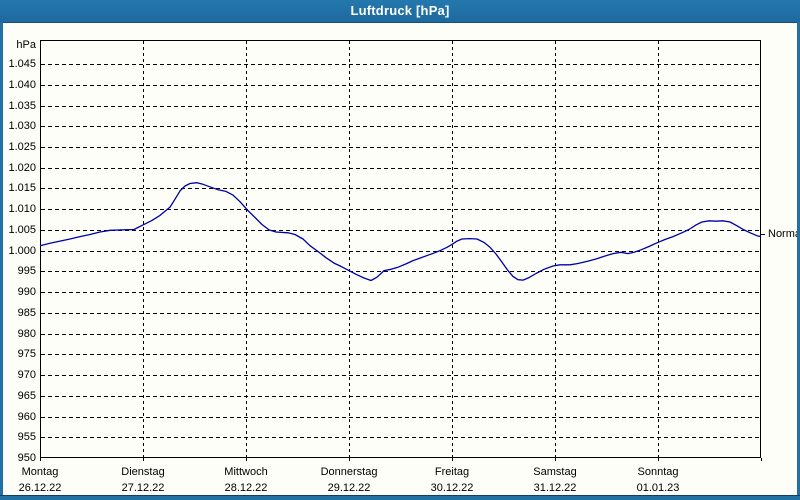 Image resolution: width=800 pixels, height=500 pixels. What do you see at coordinates (349, 472) in the screenshot?
I see `x-tick-day-label: Donnerstag` at bounding box center [349, 472].